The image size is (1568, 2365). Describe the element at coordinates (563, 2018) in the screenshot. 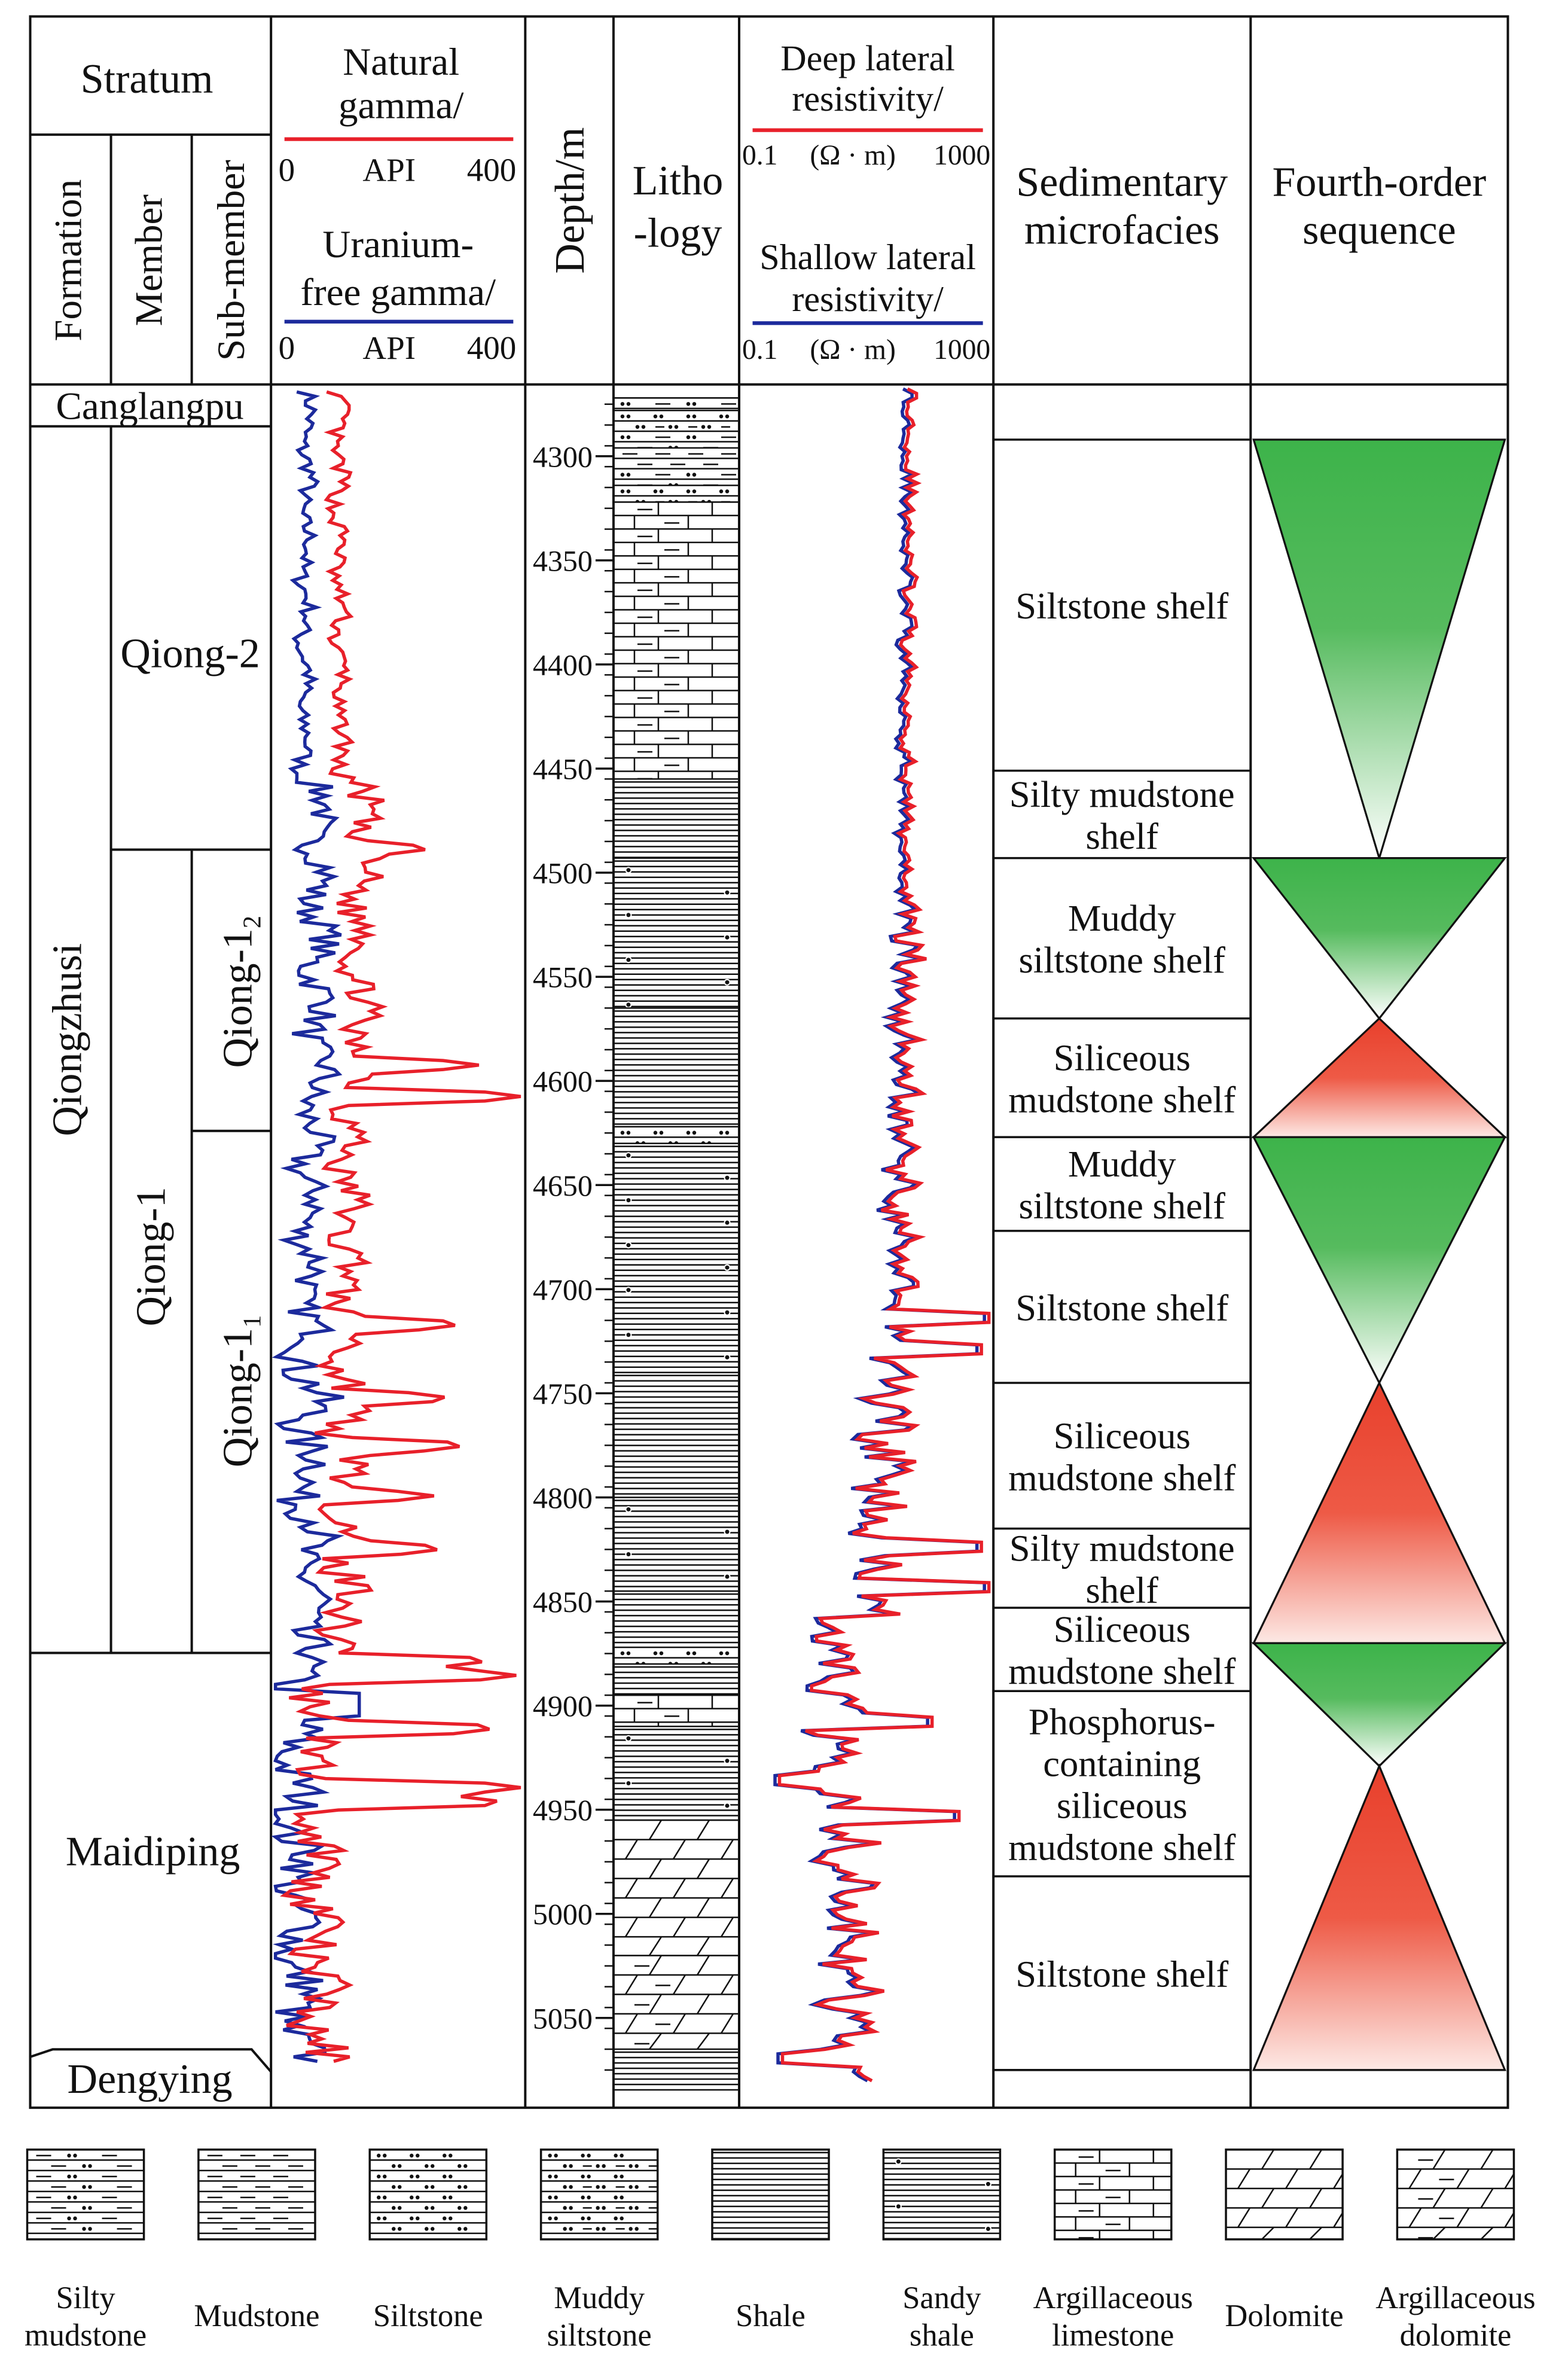

I see `depth-tick-label: 5050` at that location.